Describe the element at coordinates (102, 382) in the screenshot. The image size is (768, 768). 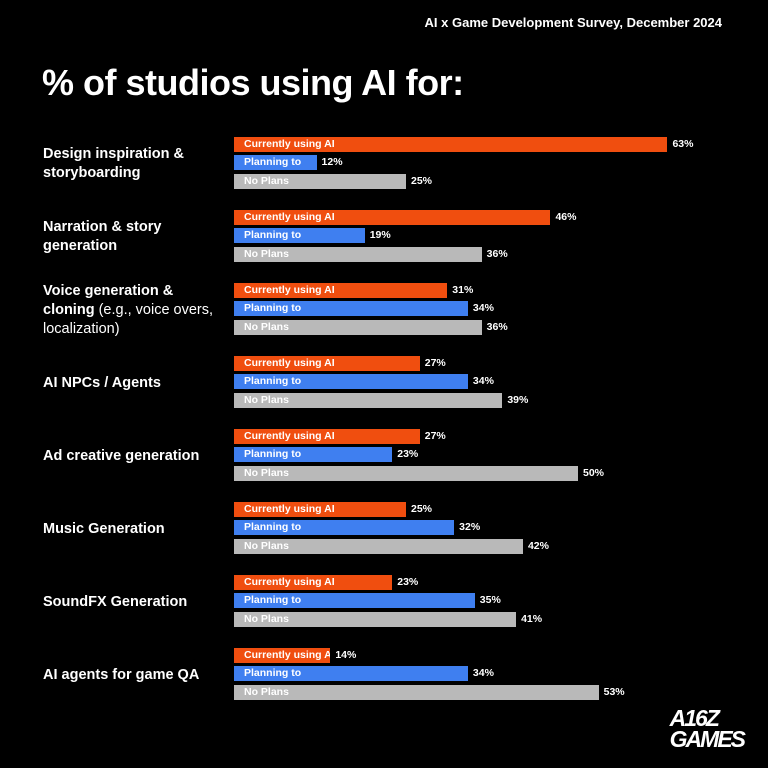
I see `category-name: AI NPCs / Agents` at that location.